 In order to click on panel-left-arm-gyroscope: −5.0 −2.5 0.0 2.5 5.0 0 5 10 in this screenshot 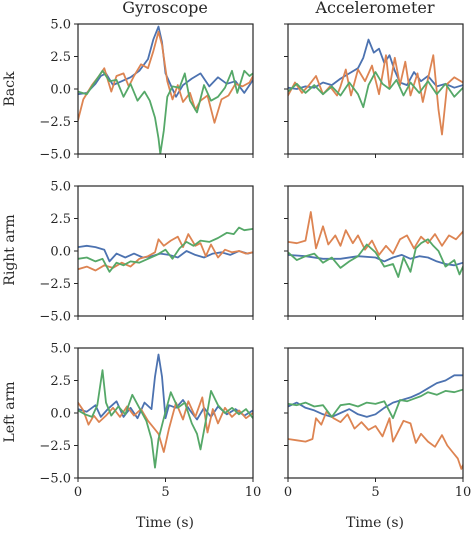, I will do `click(150, 421)`.